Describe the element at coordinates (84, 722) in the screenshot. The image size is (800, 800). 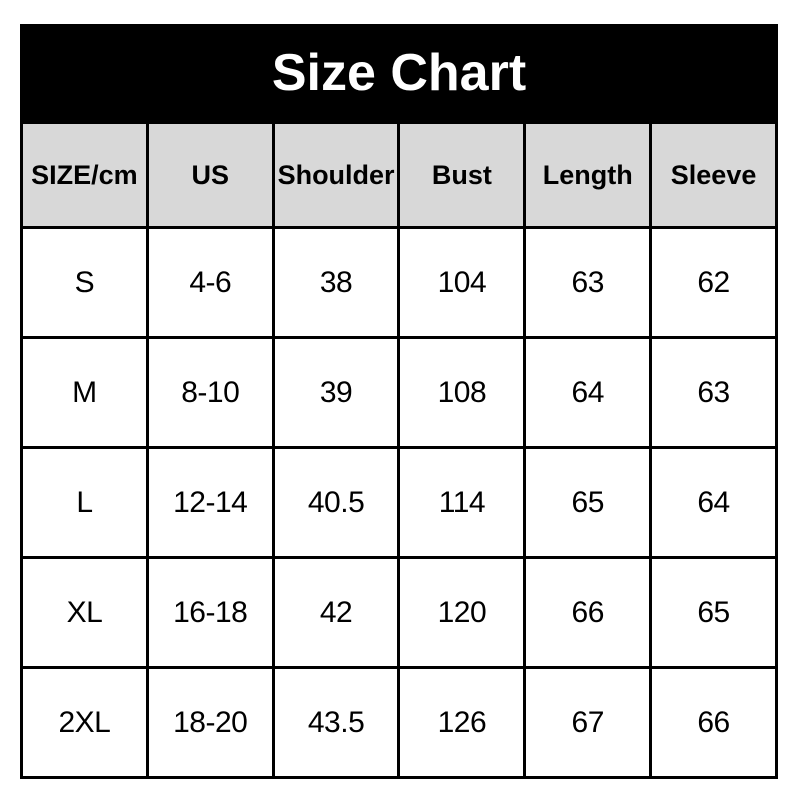
I see `size-cell: 2XL` at that location.